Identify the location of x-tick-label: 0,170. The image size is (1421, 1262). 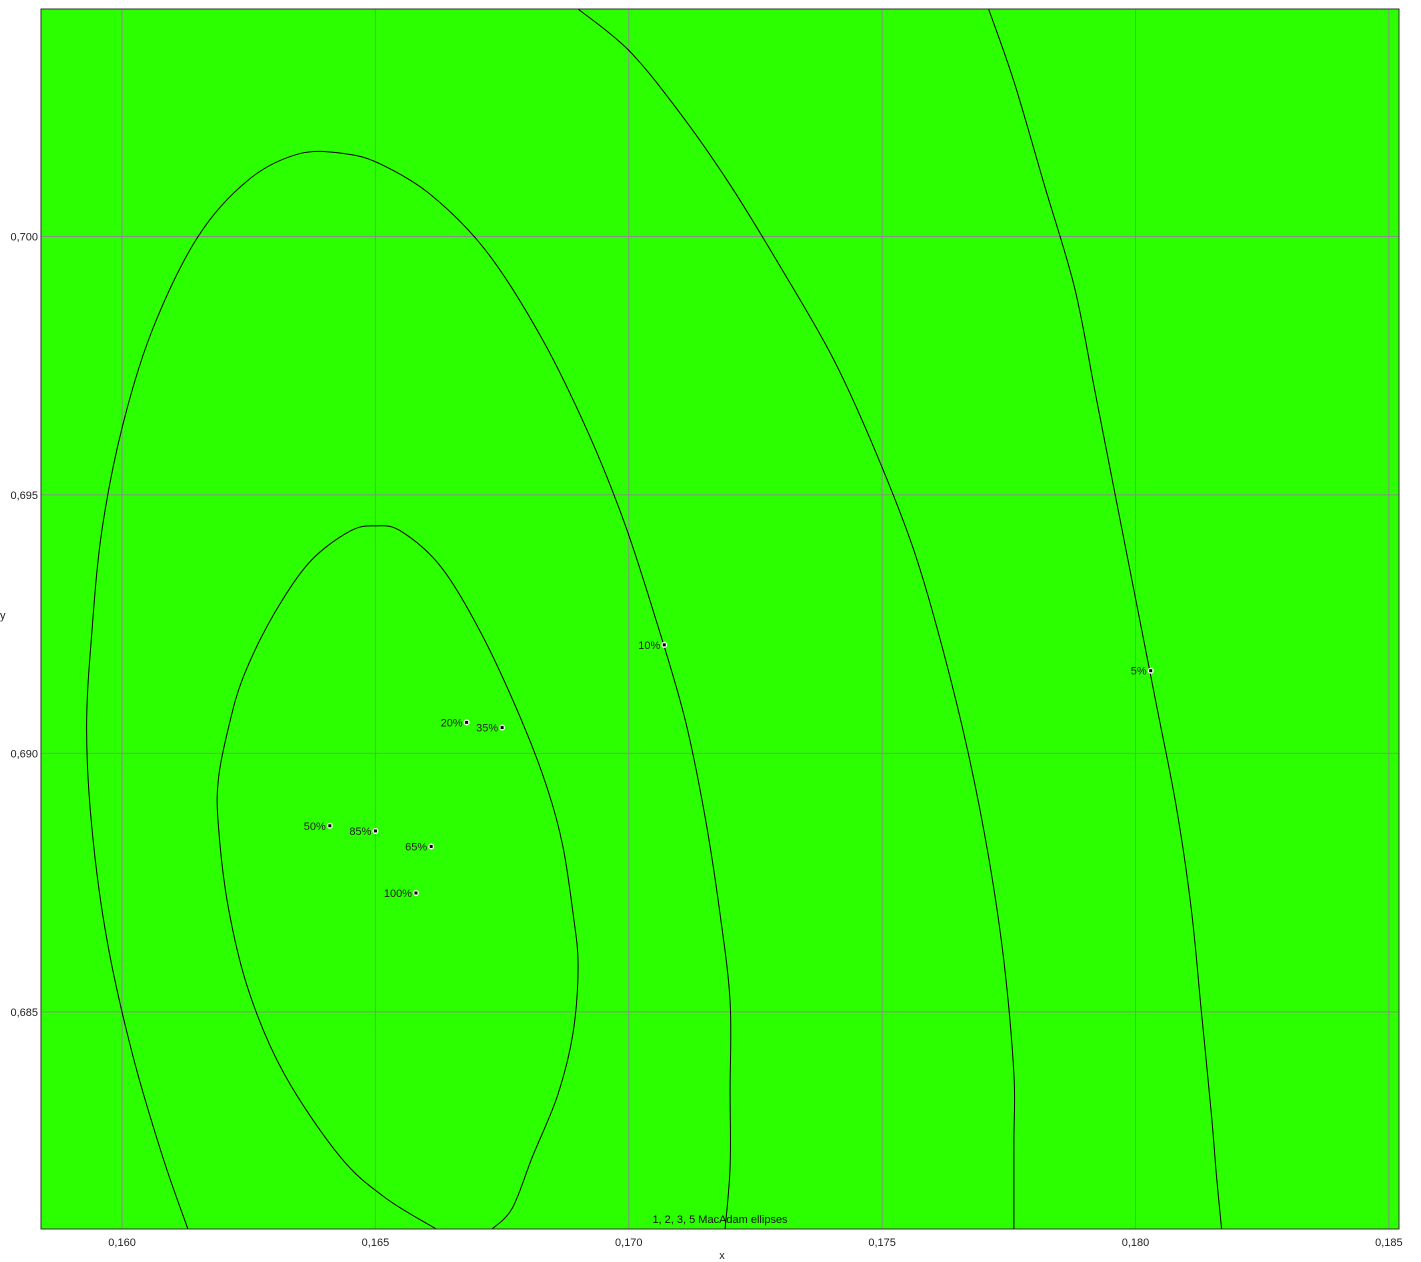
(629, 1243).